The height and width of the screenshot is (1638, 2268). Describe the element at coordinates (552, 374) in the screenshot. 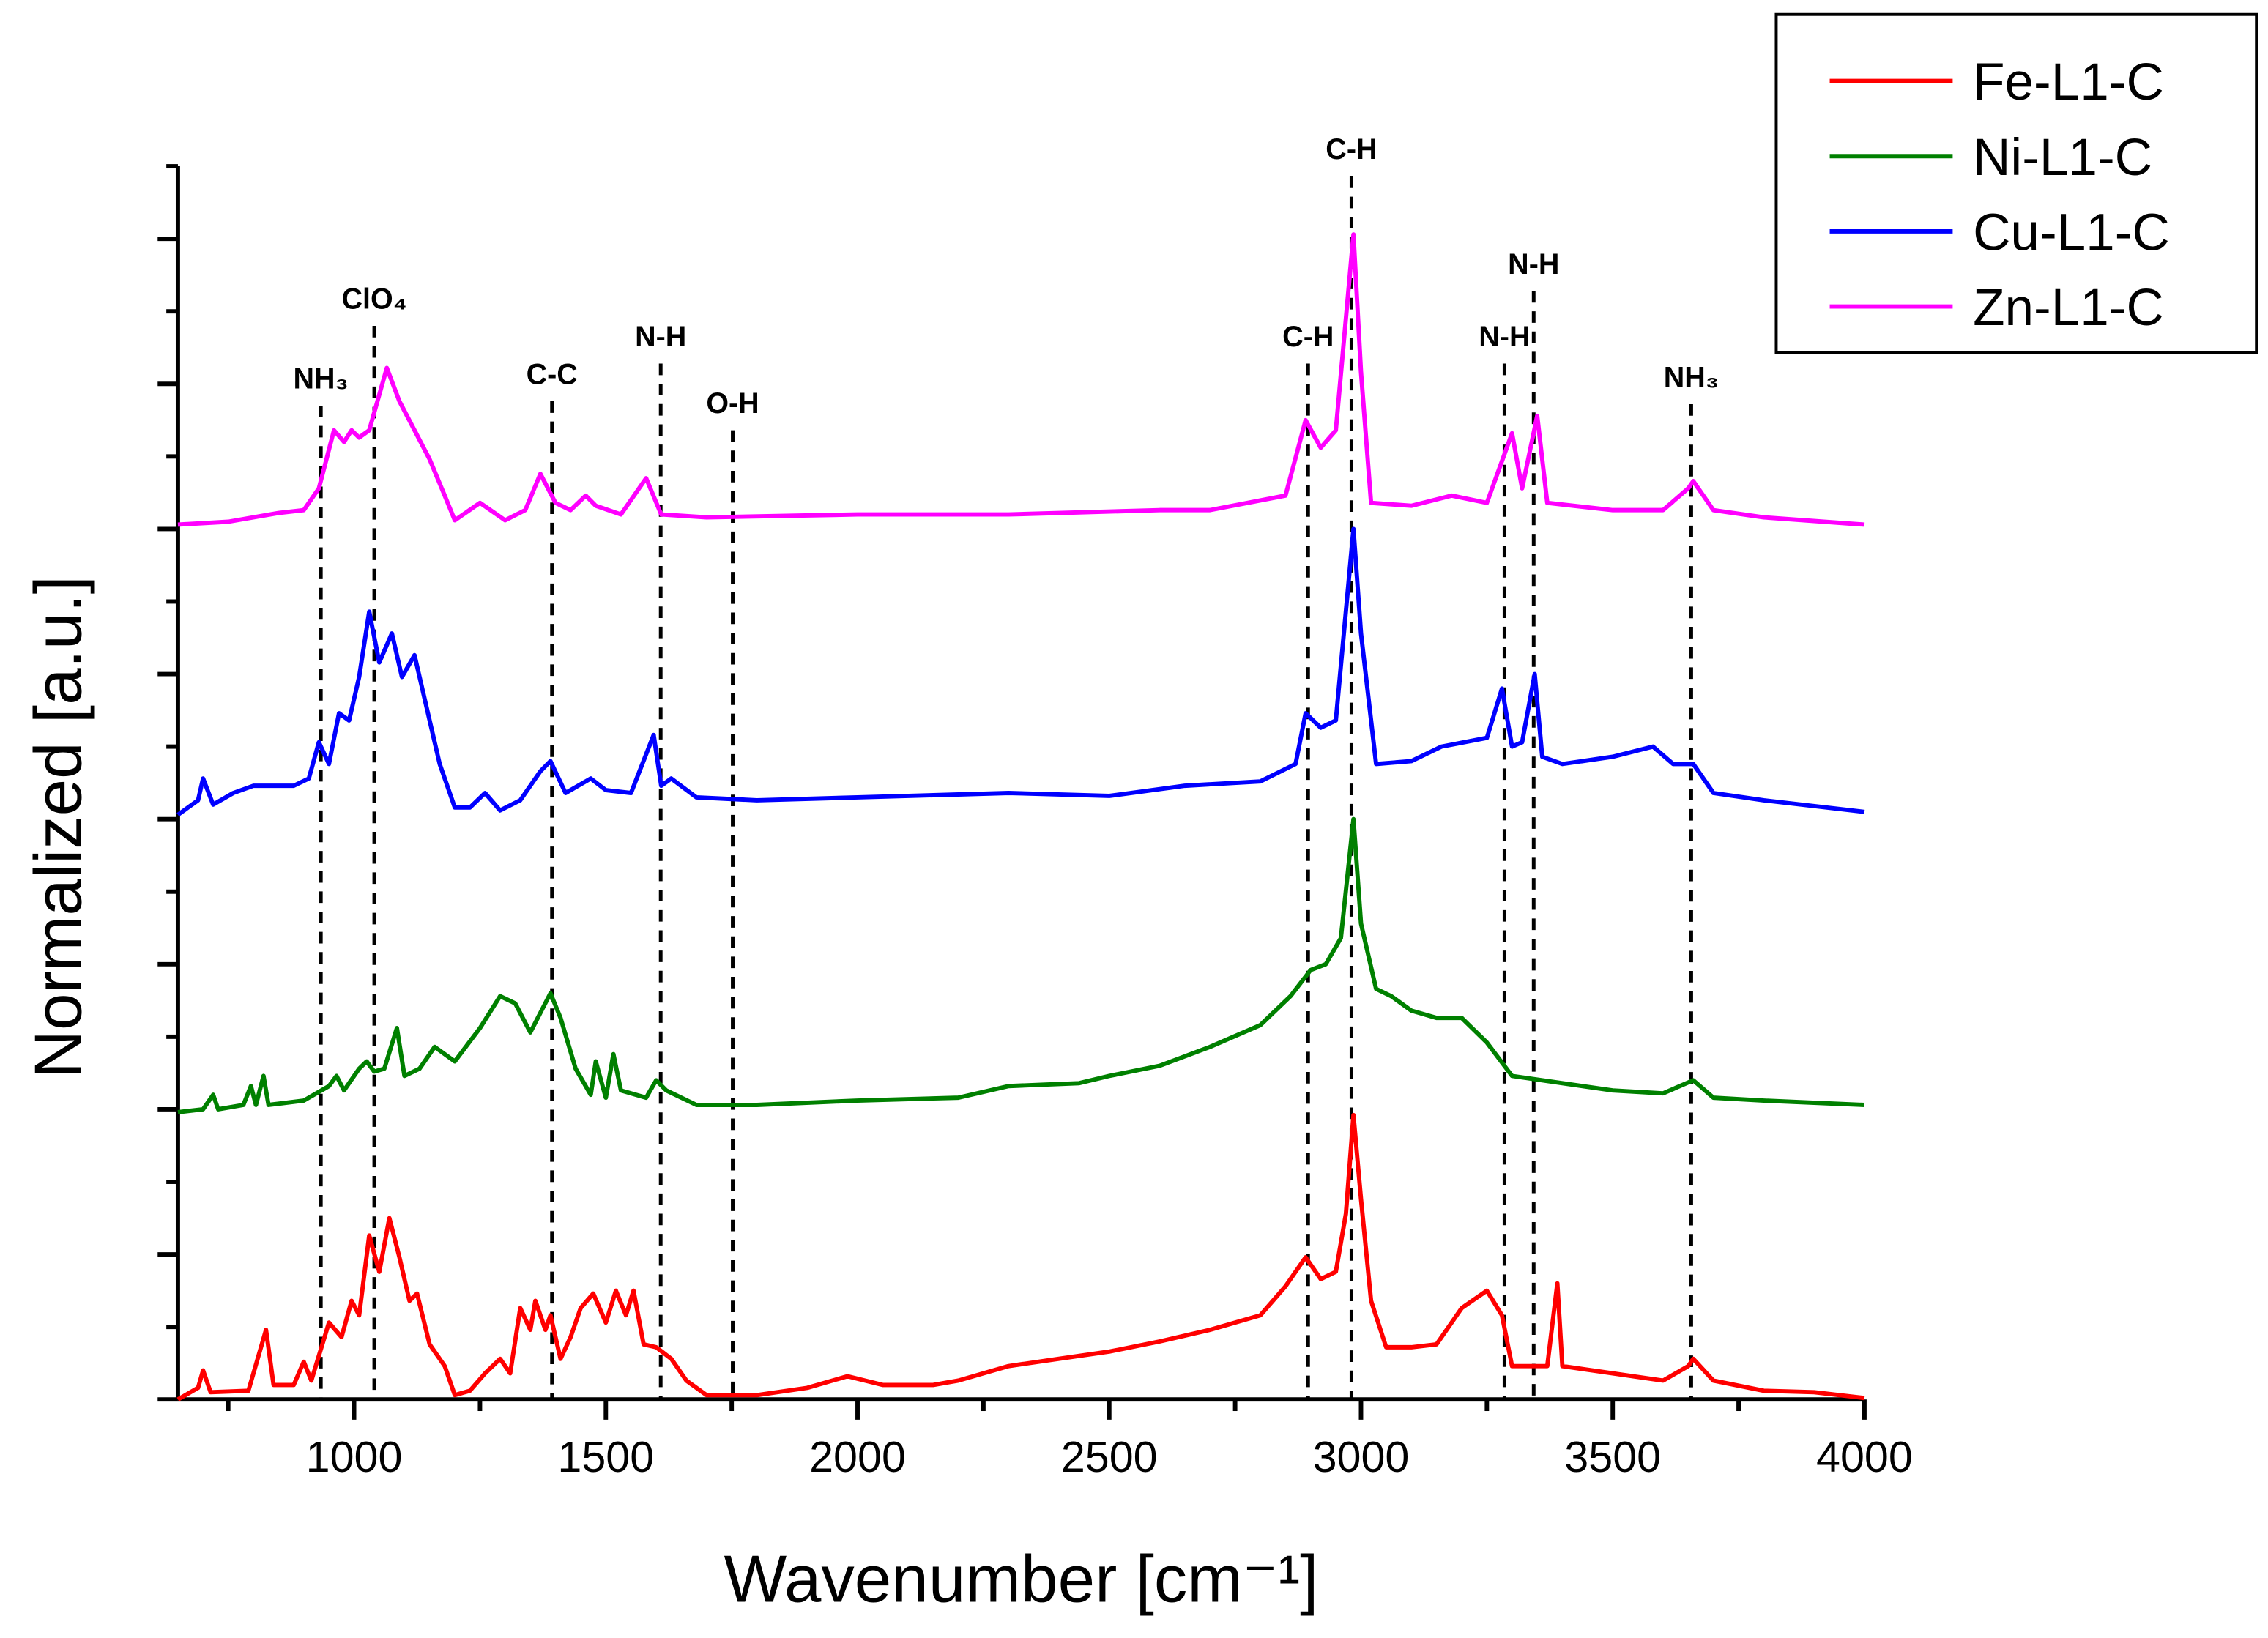

I see `annotation-label: C-C` at that location.